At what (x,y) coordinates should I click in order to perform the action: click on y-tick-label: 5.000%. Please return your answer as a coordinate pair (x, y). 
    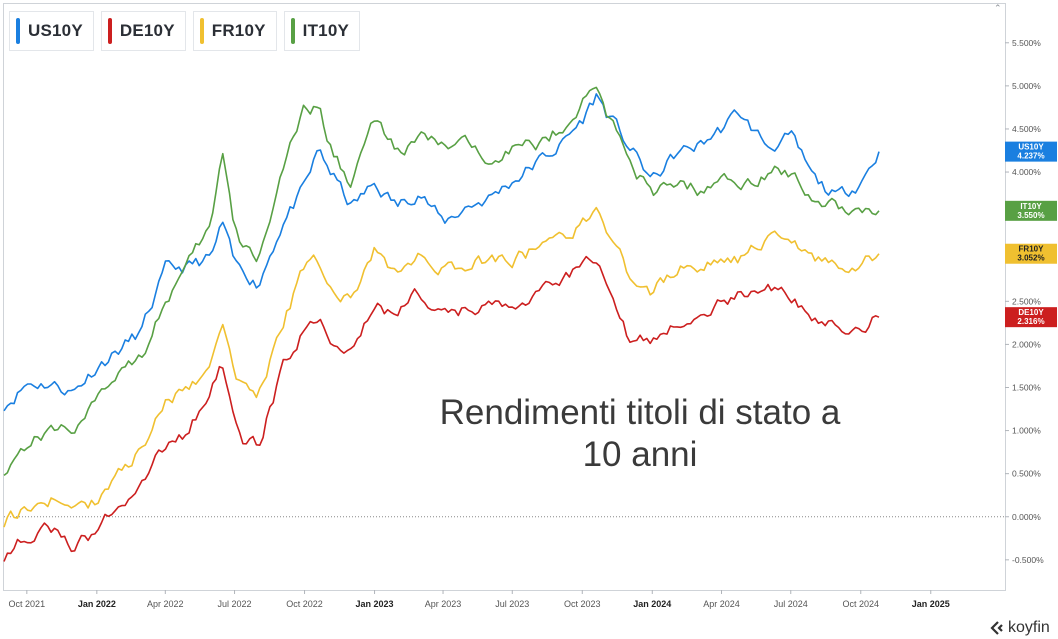
    Looking at the image, I should click on (1026, 86).